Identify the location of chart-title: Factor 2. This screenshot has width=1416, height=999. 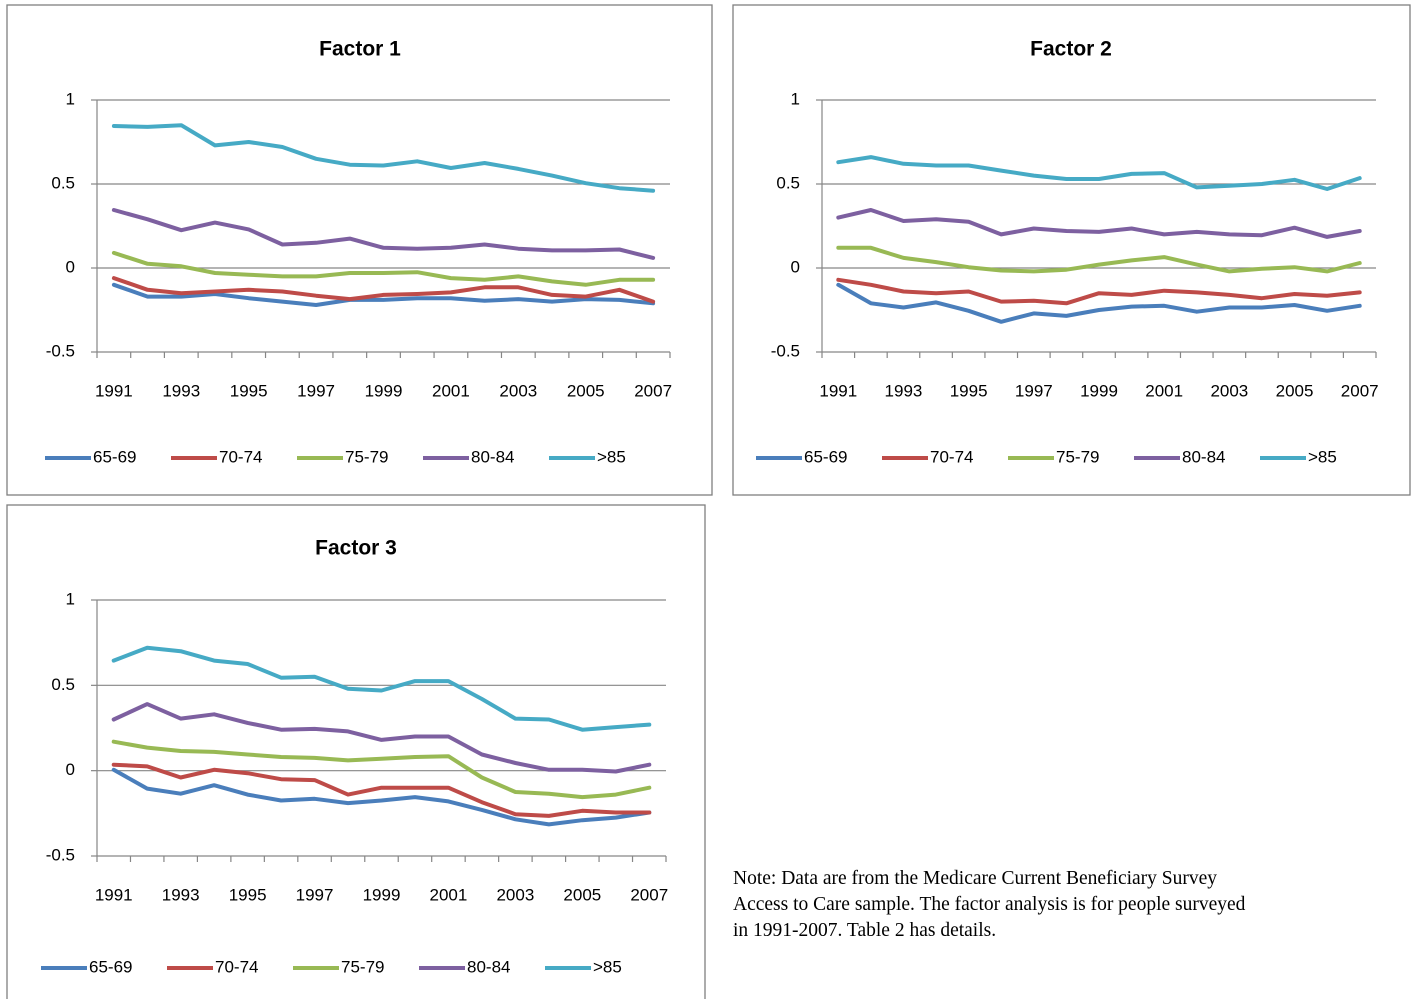
(1071, 49).